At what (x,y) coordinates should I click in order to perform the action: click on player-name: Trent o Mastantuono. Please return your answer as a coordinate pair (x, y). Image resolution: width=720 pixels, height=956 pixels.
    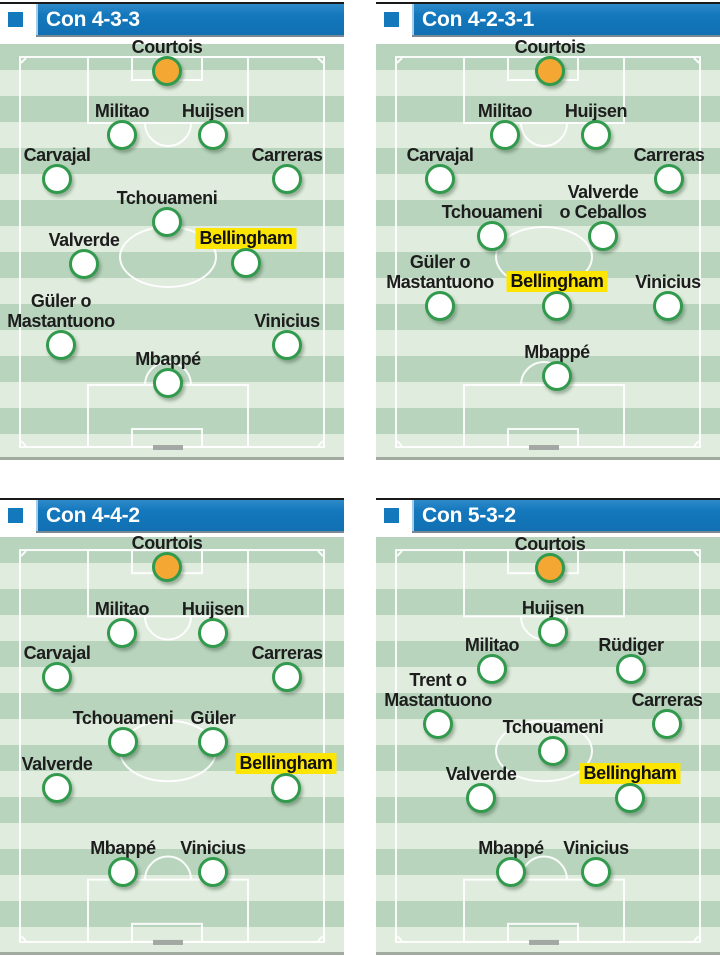
    Looking at the image, I should click on (438, 690).